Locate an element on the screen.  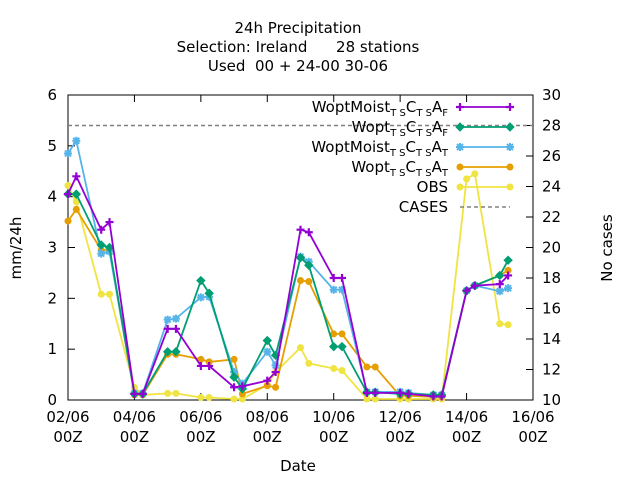
y2-tick-label: 12 is located at coordinates (551, 370).